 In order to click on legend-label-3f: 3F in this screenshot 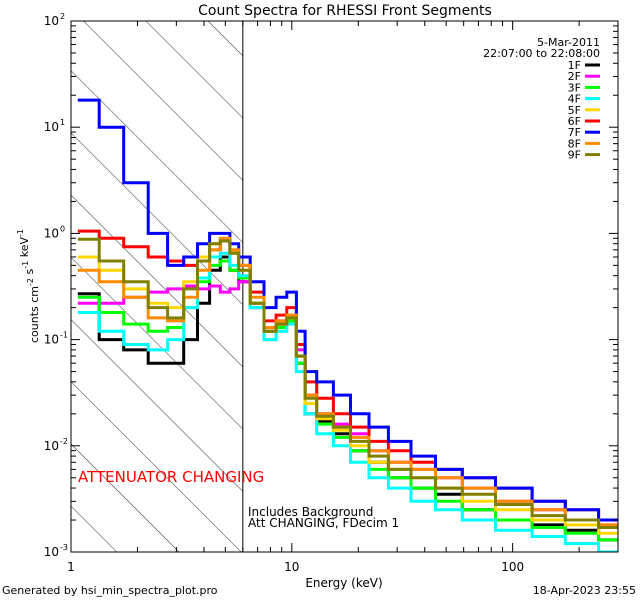, I will do `click(574, 87)`.